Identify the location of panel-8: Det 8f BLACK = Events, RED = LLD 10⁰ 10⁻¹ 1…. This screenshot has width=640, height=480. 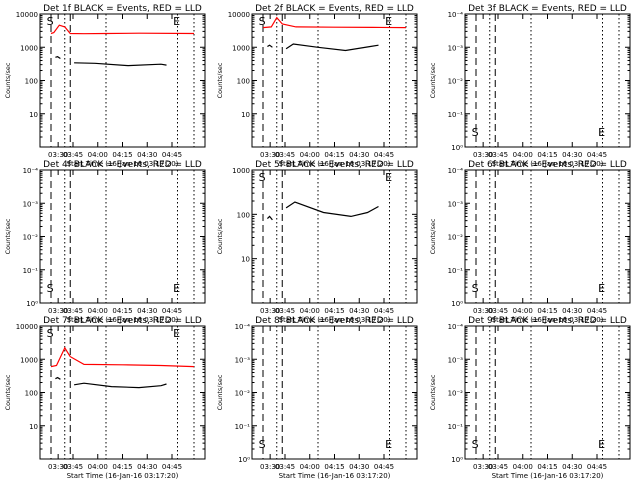
(317, 398).